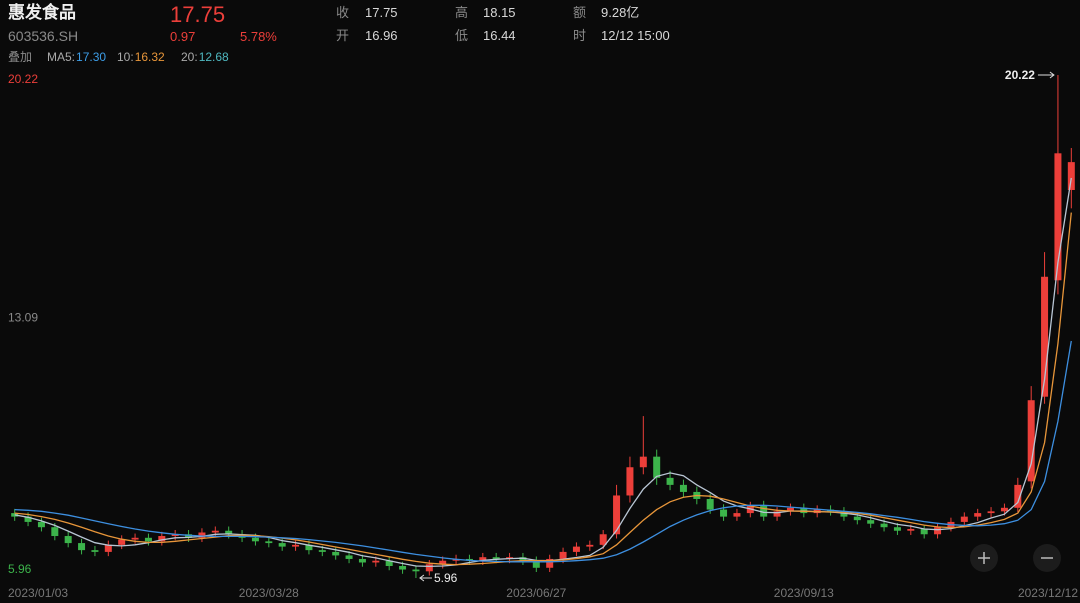  I want to click on legend-name: 20:, so click(189, 57).